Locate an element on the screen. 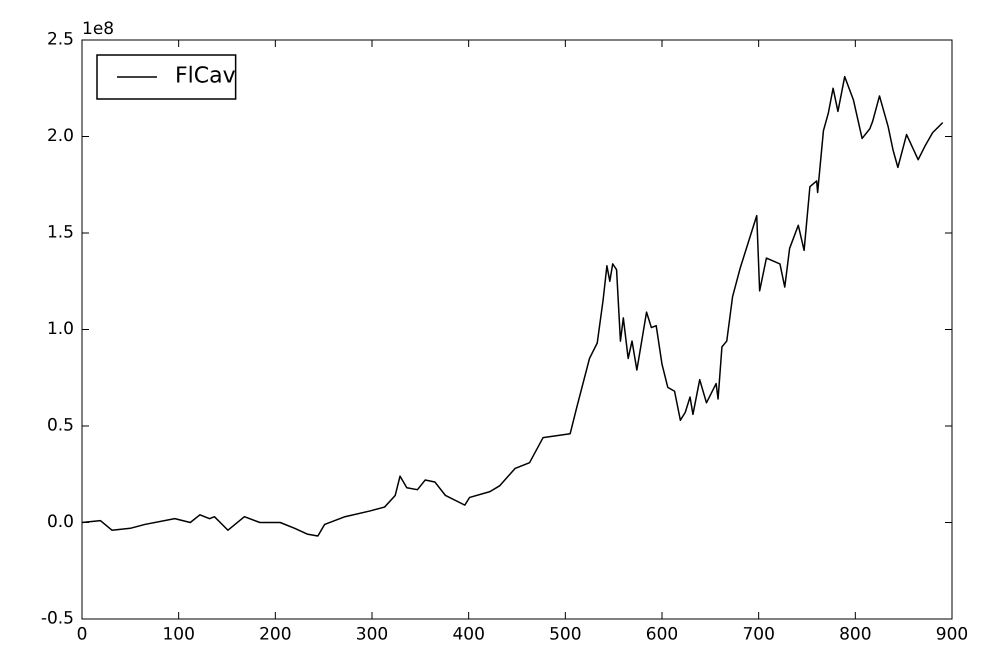 This screenshot has height=661, width=982. x-tick-label: 700 is located at coordinates (758, 634).